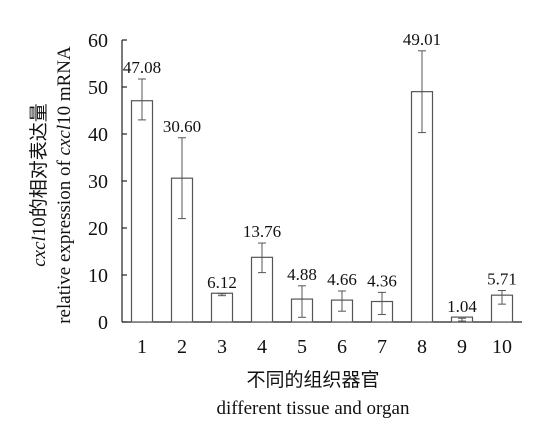 Image resolution: width=534 pixels, height=431 pixels. I want to click on x-tick-label: 4, so click(262, 347).